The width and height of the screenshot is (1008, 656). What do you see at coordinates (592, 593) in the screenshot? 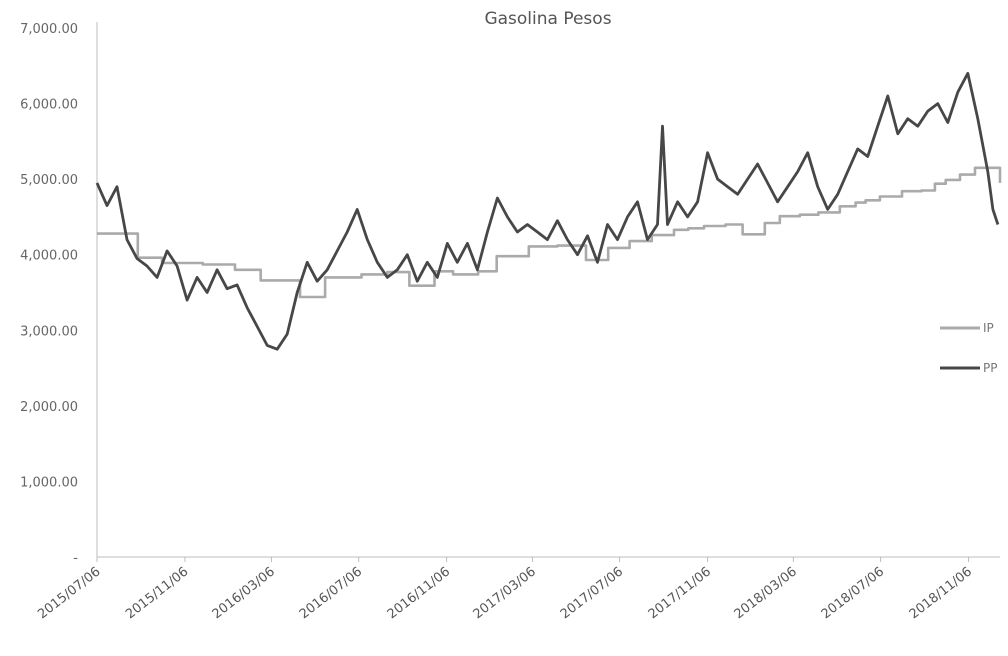
I see `x-tick-label: 2017/07/06` at bounding box center [592, 593].